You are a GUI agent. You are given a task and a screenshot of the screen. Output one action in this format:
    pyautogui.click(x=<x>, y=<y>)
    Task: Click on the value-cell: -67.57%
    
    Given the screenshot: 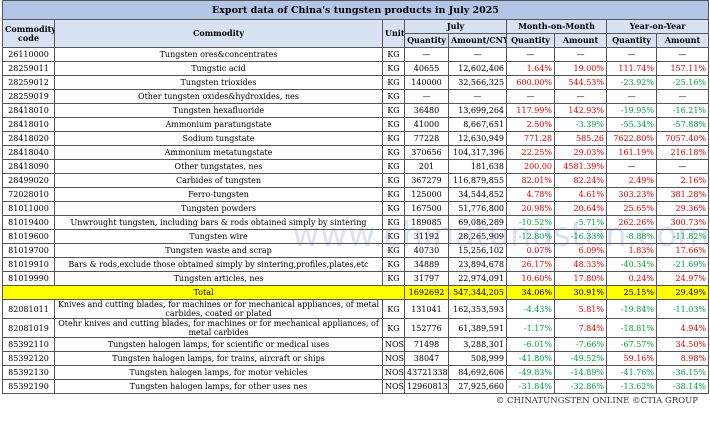 What is the action you would take?
    pyautogui.click(x=631, y=344)
    